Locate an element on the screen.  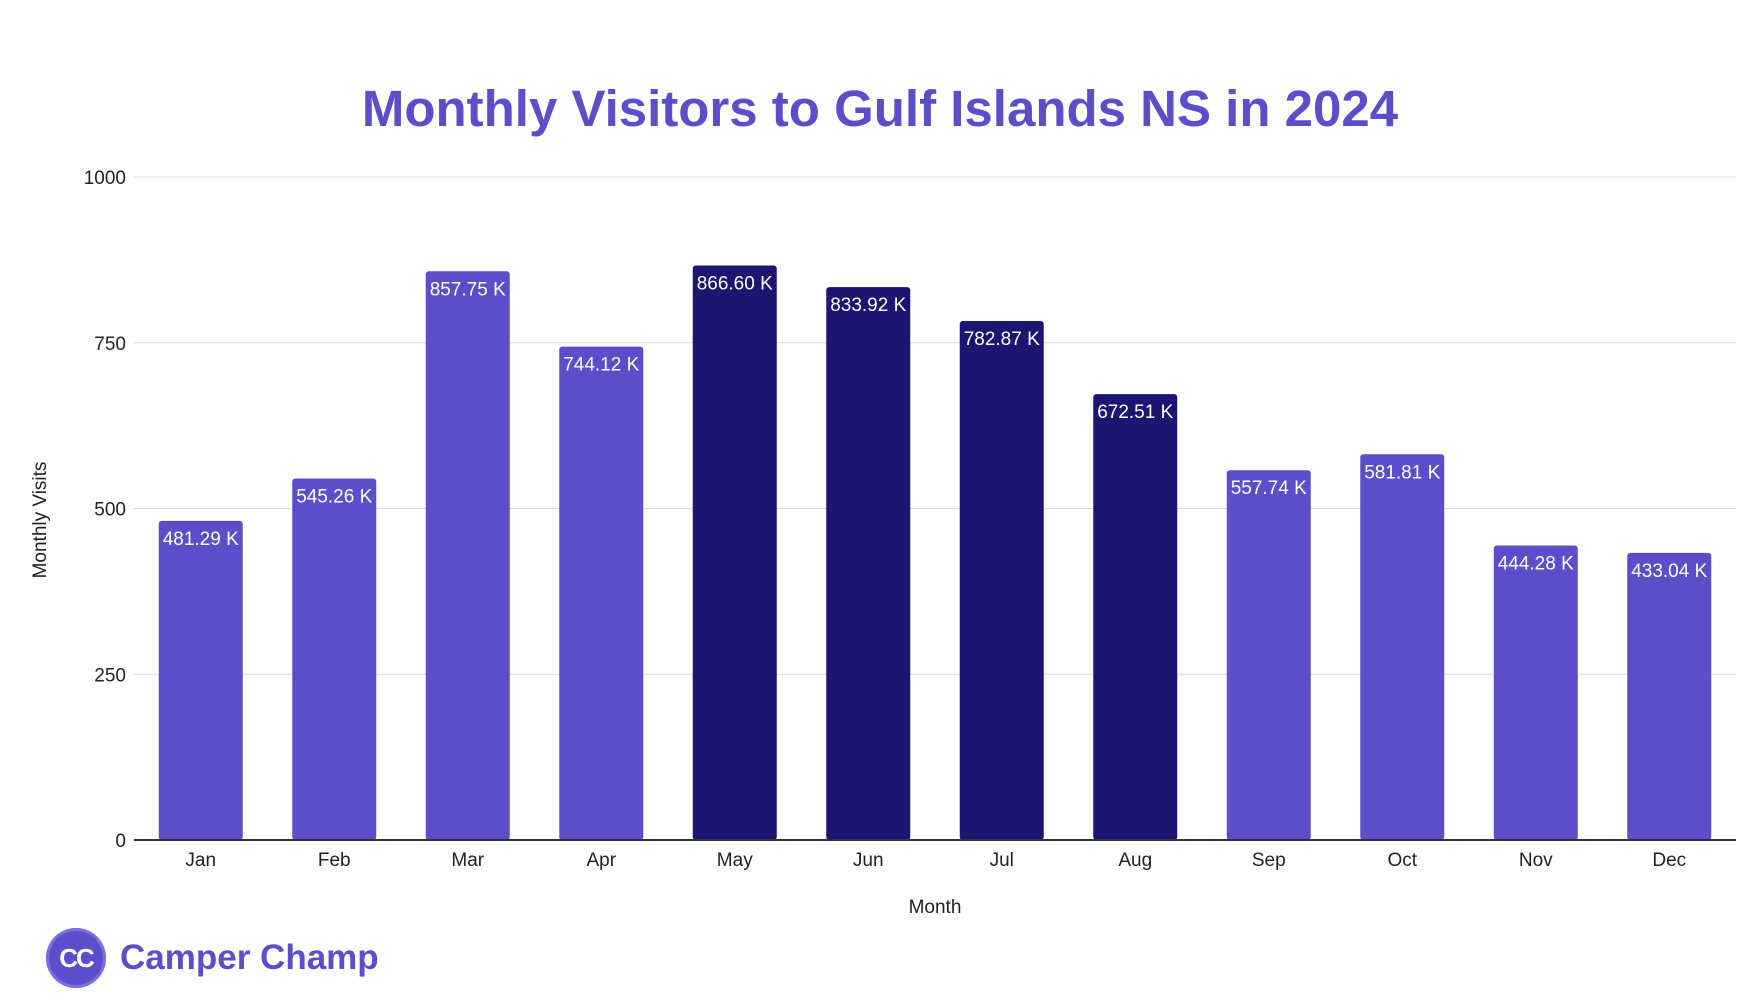
y-axis-ticks: 0 250 500 750 1000 is located at coordinates (105, 510).